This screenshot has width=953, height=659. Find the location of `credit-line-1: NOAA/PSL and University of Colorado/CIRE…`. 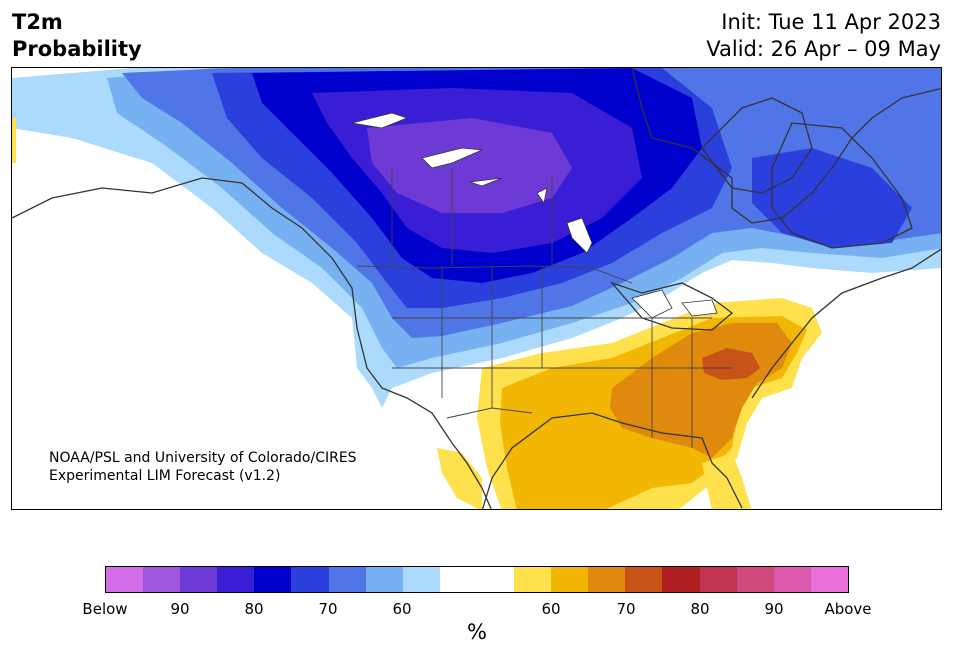

credit-line-1: NOAA/PSL and University of Colorado/CIRE… is located at coordinates (203, 458).